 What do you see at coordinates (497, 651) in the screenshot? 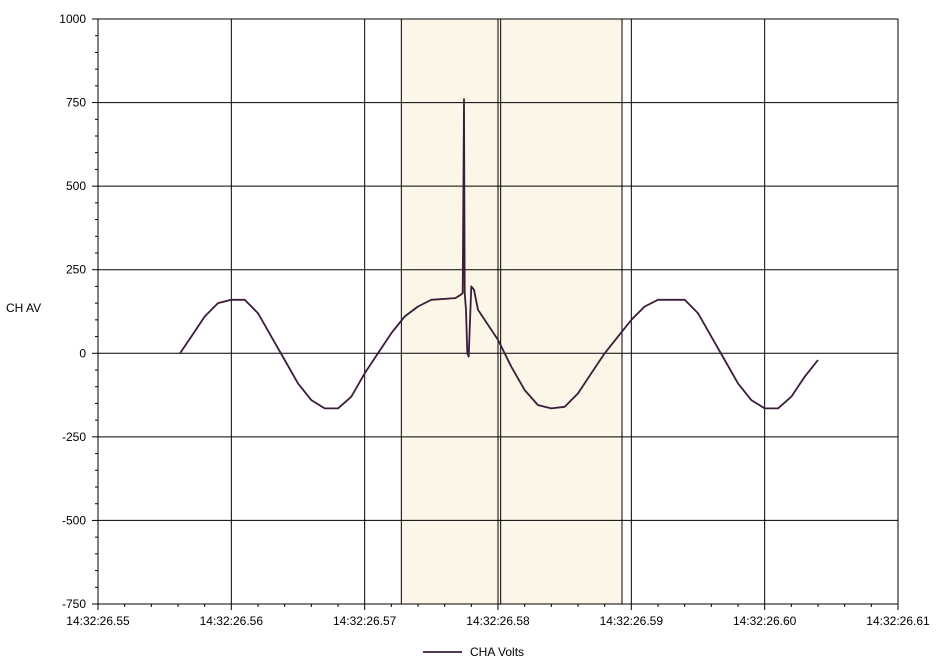
I see `legend-label: CHA Volts` at bounding box center [497, 651].